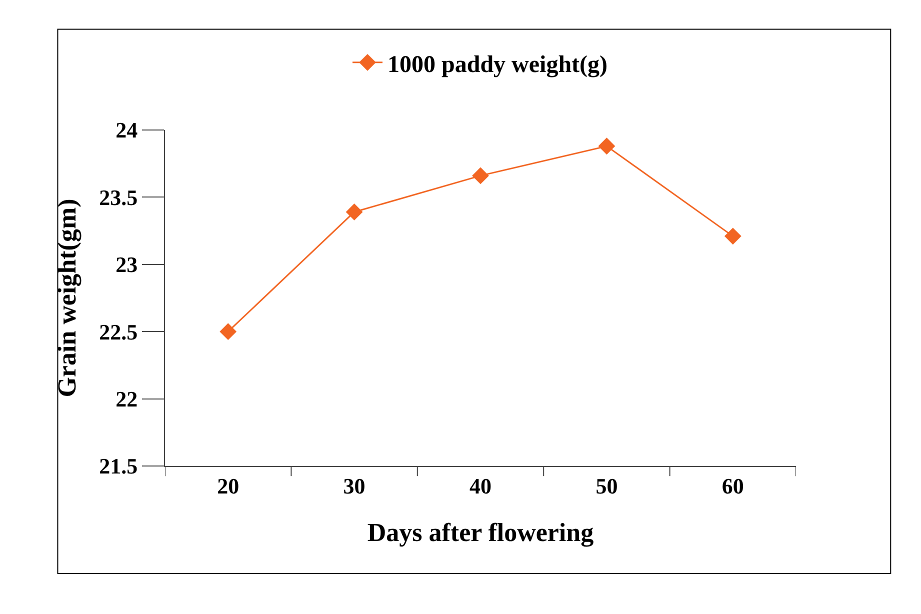  I want to click on y-axis-title: Grain weight(gm), so click(67, 298).